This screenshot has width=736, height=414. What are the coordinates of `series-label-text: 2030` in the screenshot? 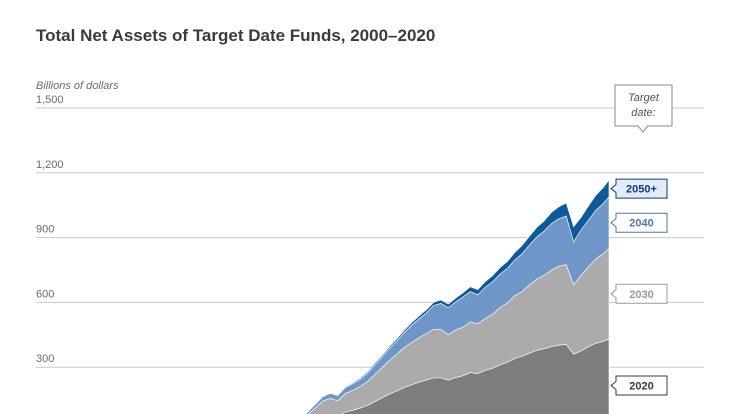 It's located at (641, 295).